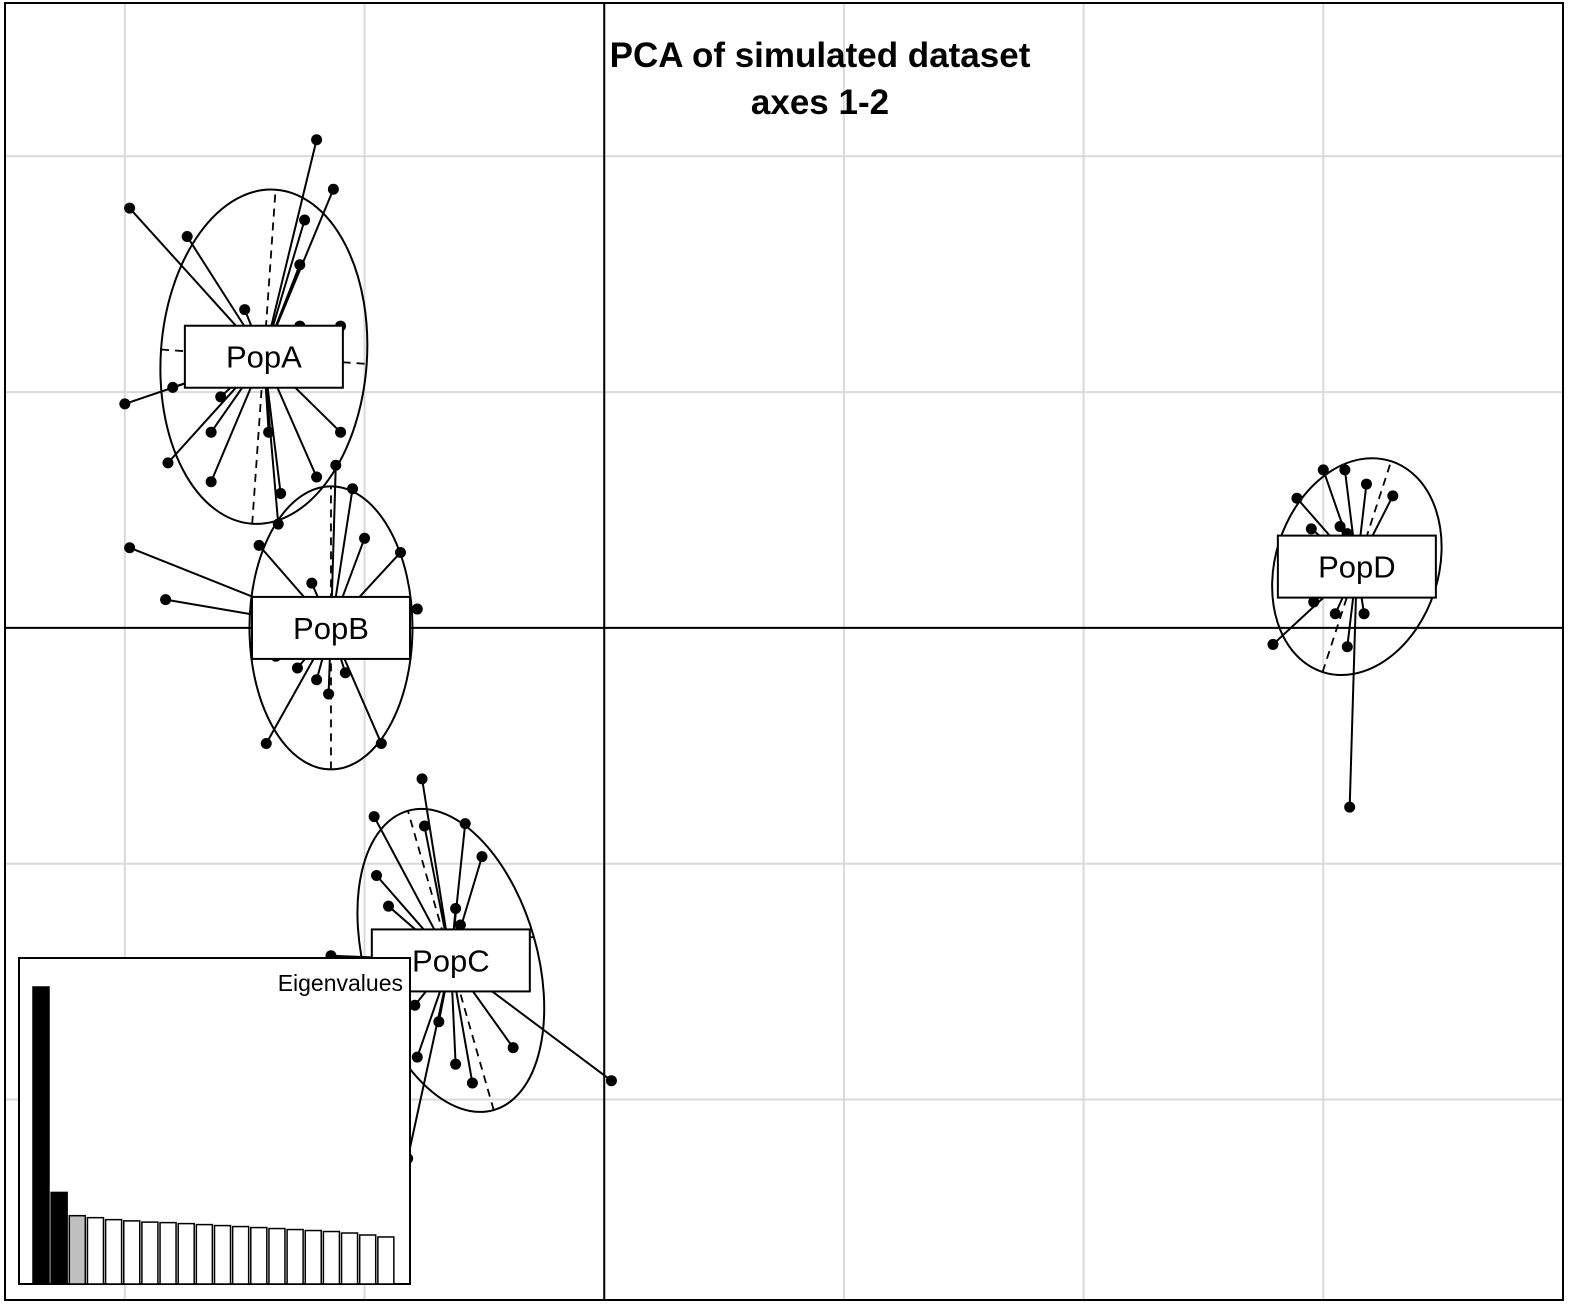  Describe the element at coordinates (340, 983) in the screenshot. I see `inset-title: Eigenvalues` at that location.